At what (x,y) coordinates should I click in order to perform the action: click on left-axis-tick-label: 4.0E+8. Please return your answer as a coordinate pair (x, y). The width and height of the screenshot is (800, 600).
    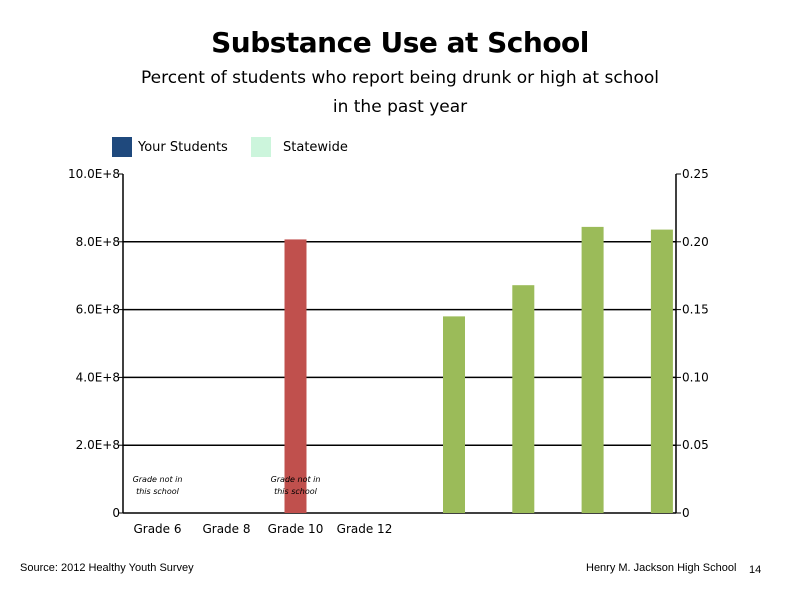
    Looking at the image, I should click on (98, 377).